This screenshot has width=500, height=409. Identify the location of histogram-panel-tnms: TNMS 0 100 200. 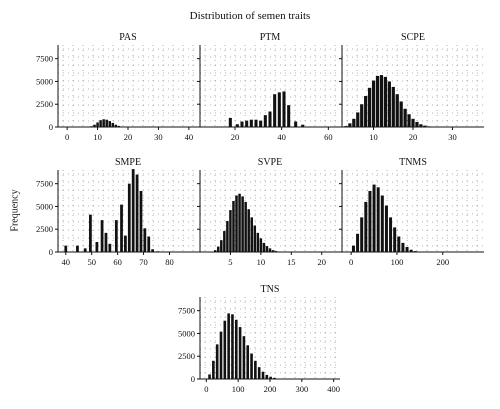
(411, 212).